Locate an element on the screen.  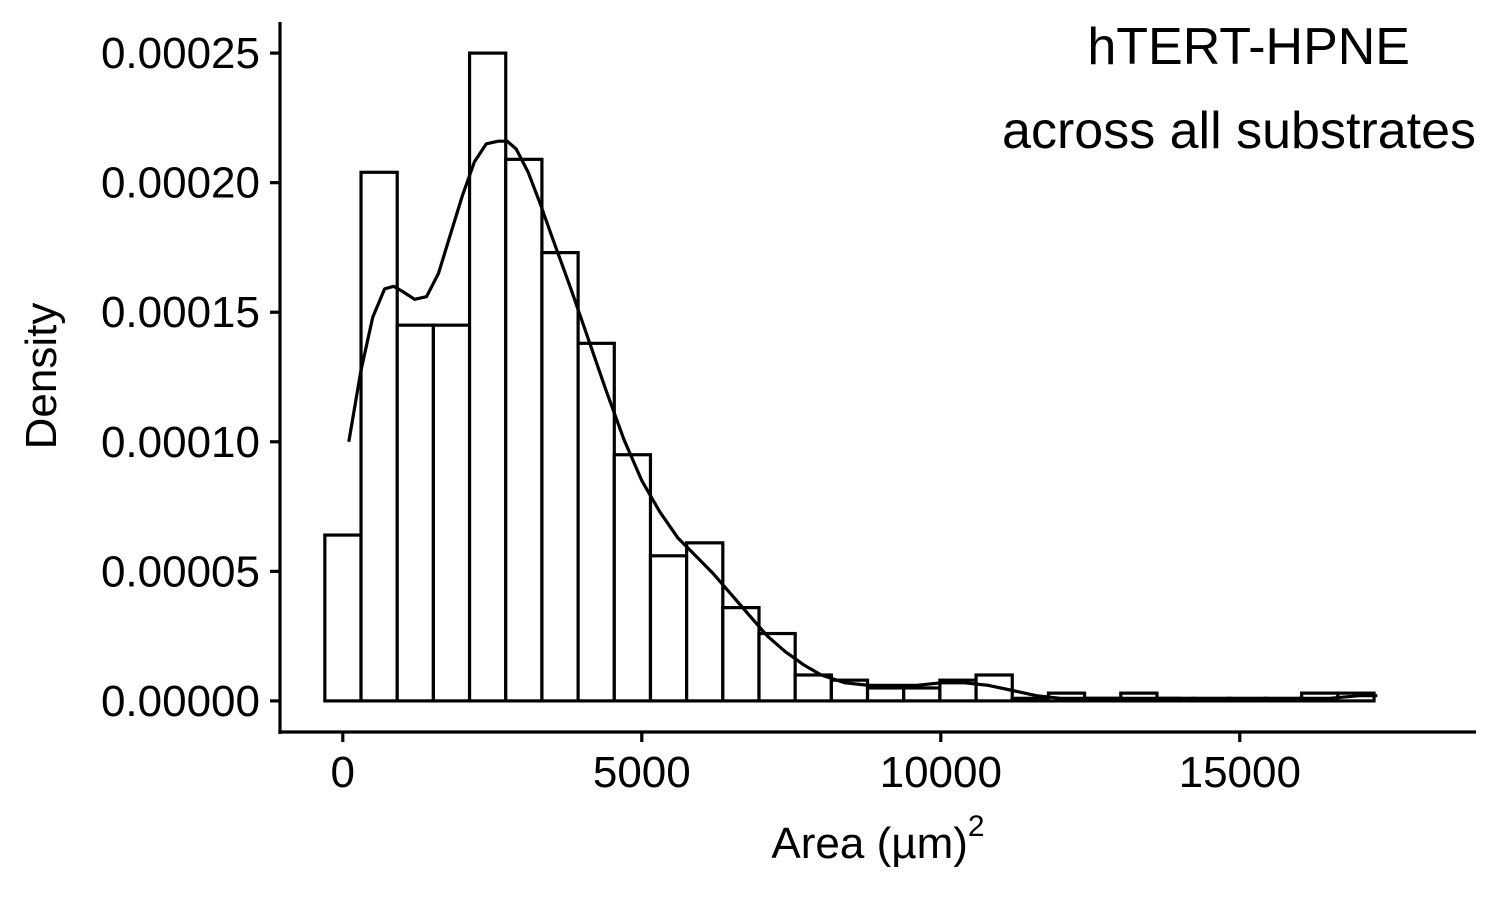
x-axis-title-text: Area (µm) is located at coordinates (869, 843).